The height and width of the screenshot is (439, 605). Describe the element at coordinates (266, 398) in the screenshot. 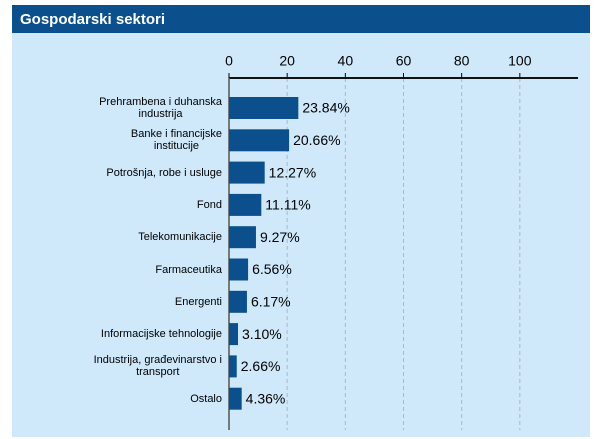

I see `value-label: 4.36%` at that location.